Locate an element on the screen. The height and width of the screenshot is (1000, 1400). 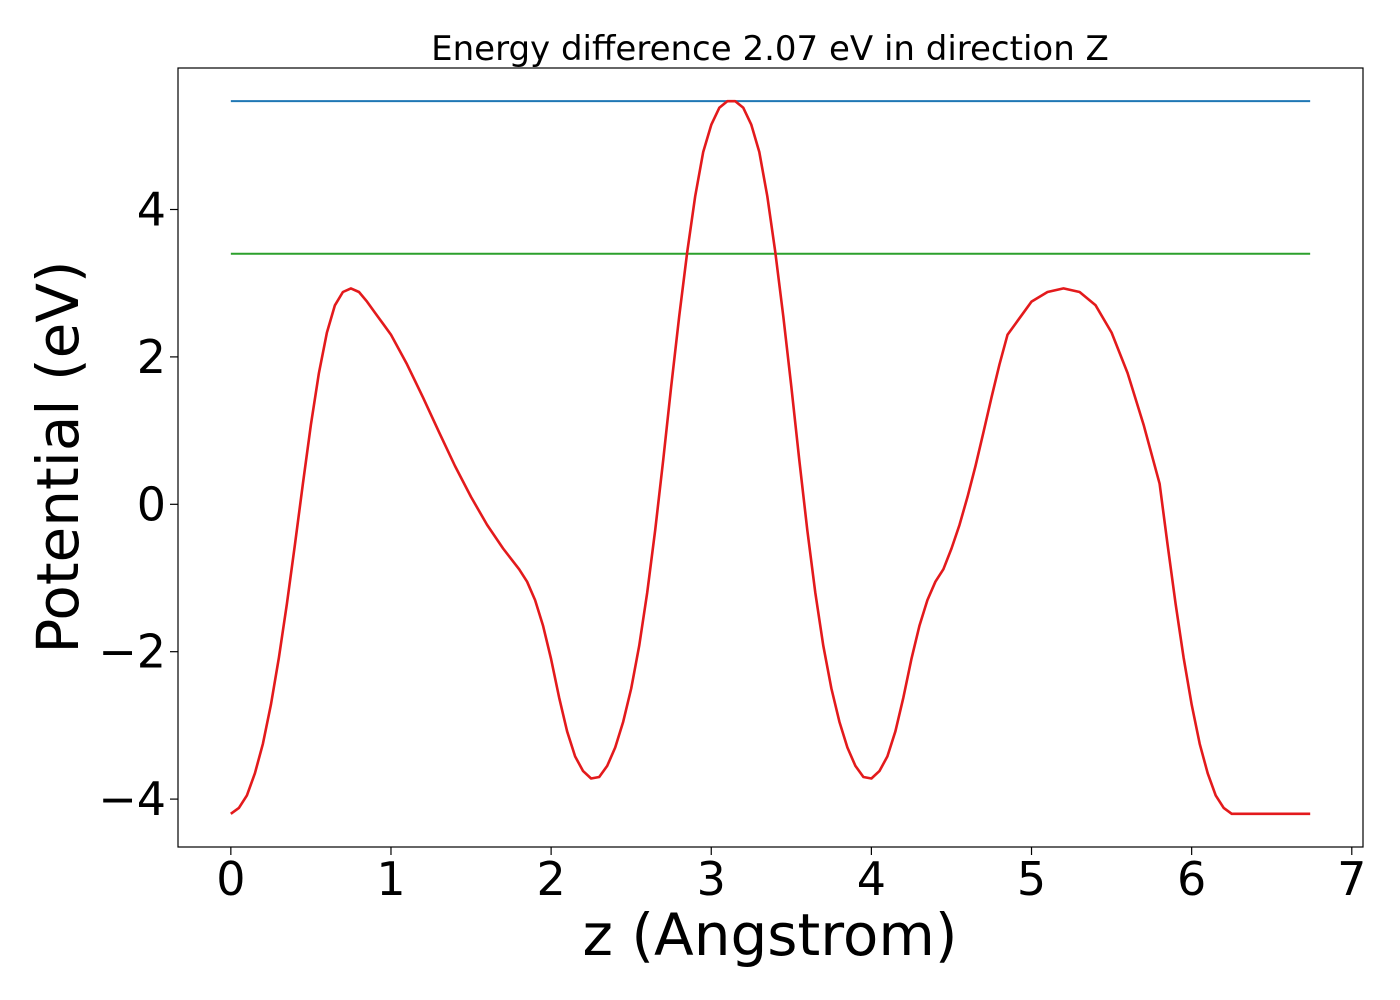
y-tick-label: −4 is located at coordinates (132, 799).